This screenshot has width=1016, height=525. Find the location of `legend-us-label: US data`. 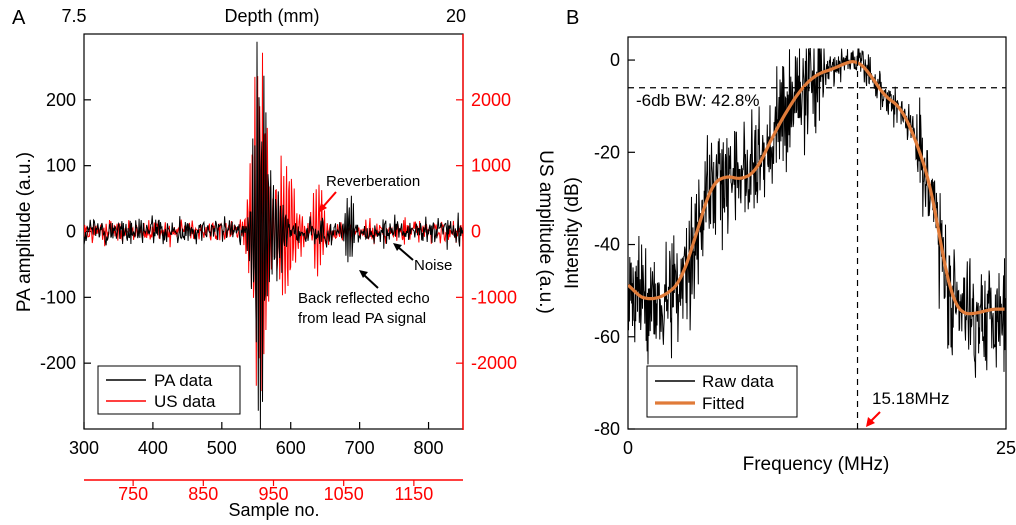

legend-us-label: US data is located at coordinates (185, 401).